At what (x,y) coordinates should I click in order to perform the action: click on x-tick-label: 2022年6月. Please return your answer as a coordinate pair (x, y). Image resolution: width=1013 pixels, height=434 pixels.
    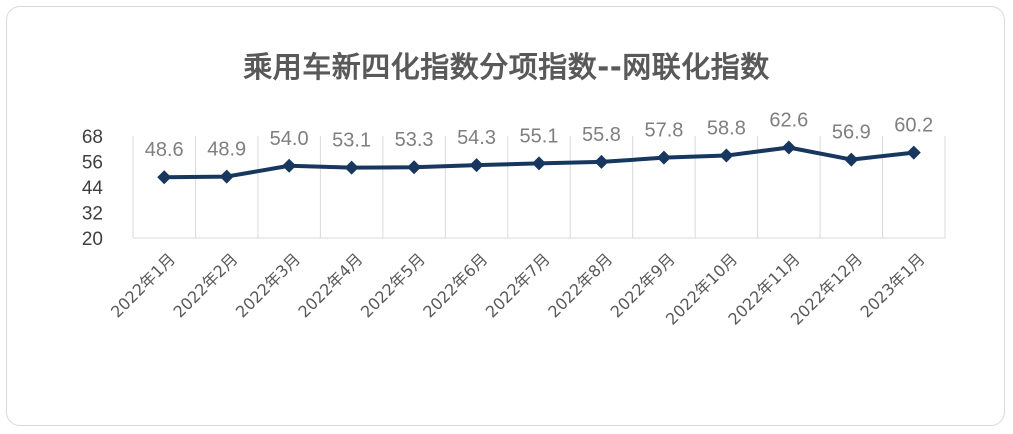
    Looking at the image, I should click on (455, 285).